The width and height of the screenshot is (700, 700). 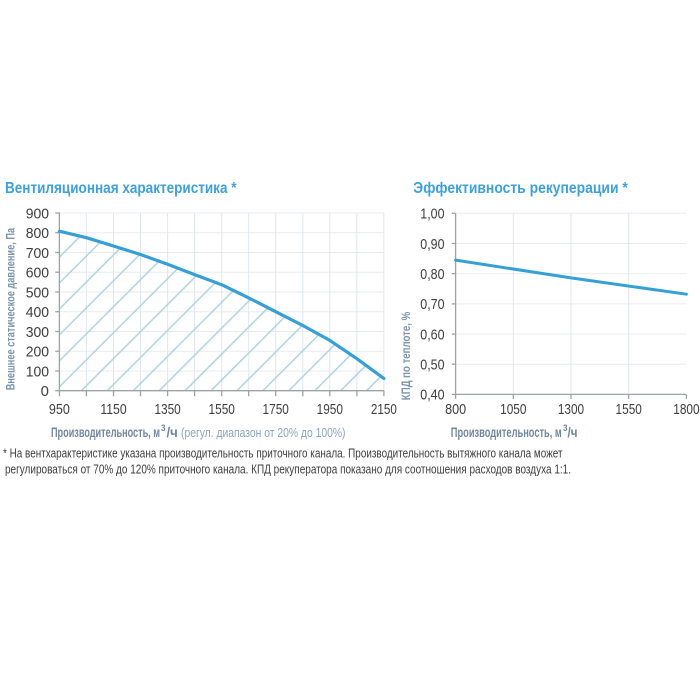 What do you see at coordinates (432, 305) in the screenshot?
I see `svg-text: 0,70` at bounding box center [432, 305].